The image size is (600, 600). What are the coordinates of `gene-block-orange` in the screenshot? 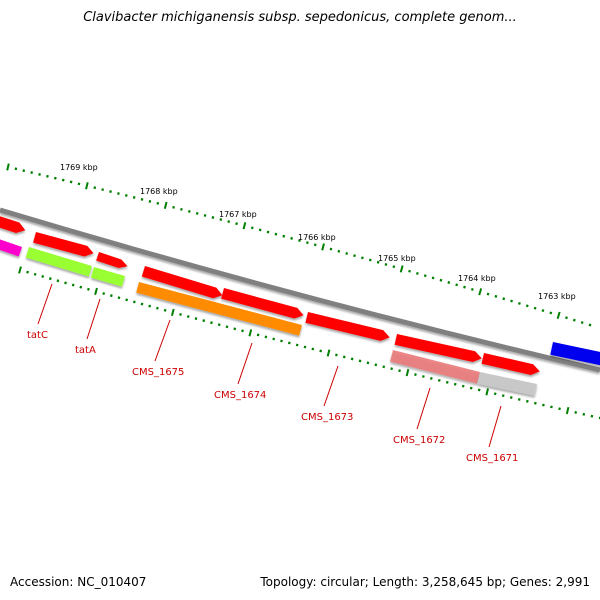 It's located at (219, 309).